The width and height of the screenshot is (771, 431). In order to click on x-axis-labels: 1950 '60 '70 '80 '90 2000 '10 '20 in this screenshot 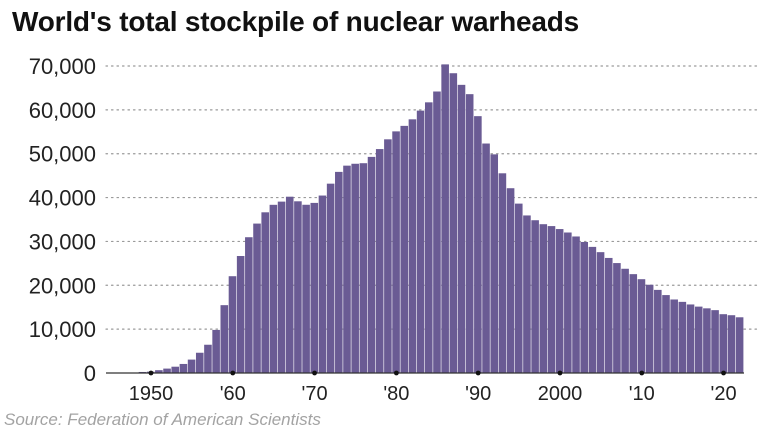, I will do `click(433, 394)`.